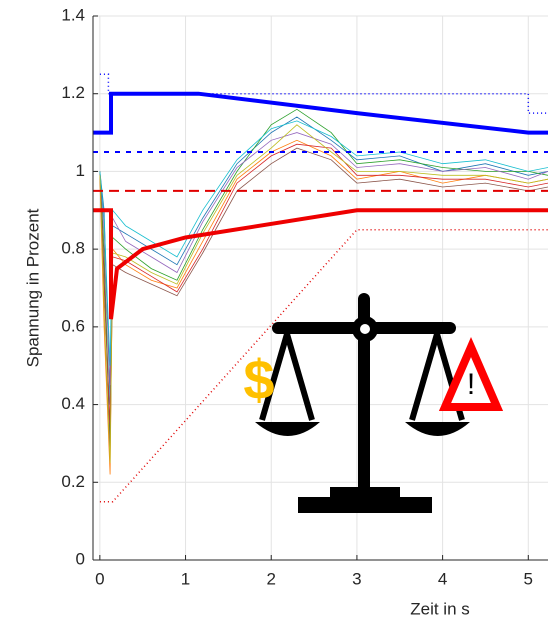 This screenshot has width=548, height=622. I want to click on y-tick-label: 1, so click(80, 170).